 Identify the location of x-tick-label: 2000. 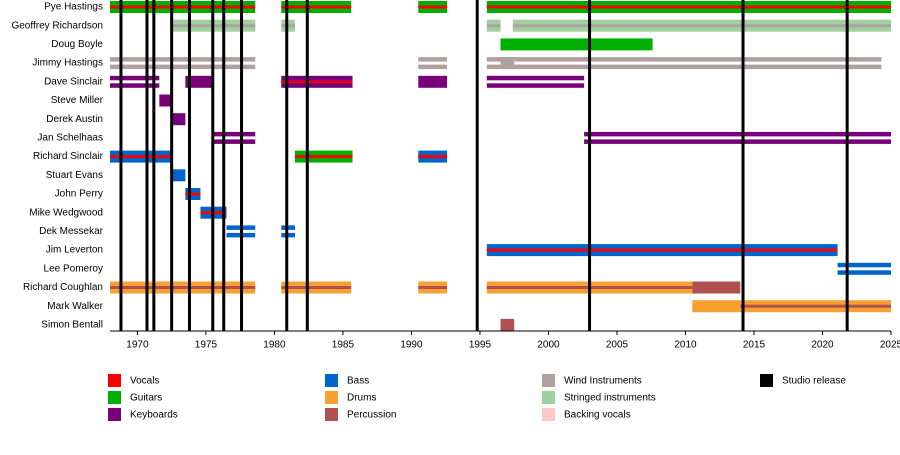
(548, 345).